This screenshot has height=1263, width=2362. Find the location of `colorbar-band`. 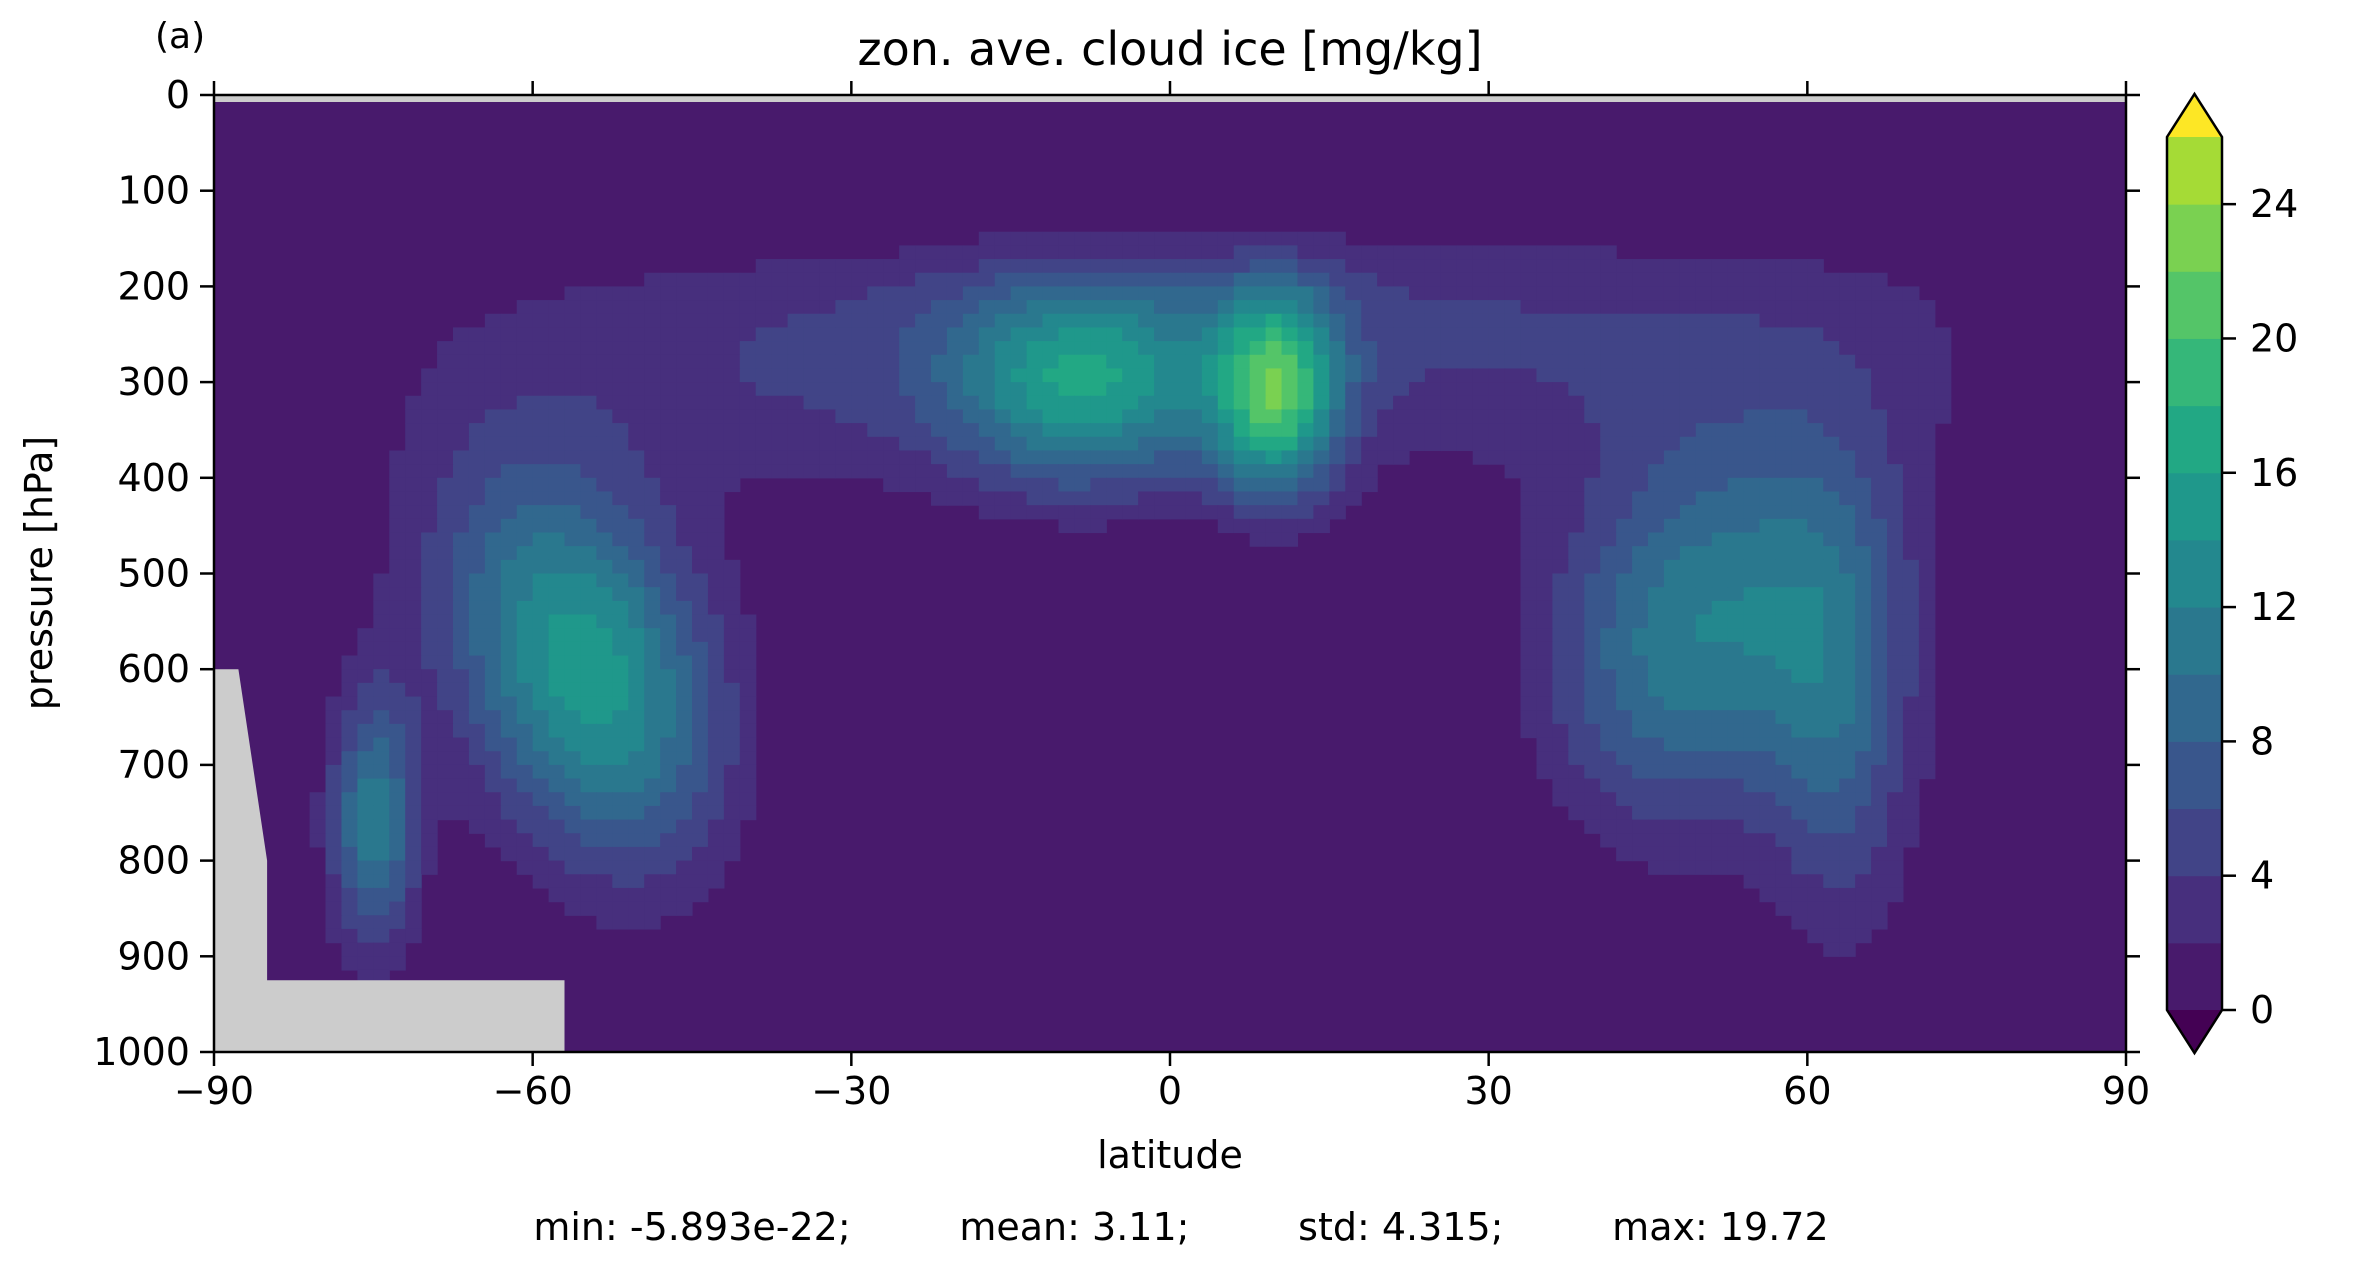

colorbar-band is located at coordinates (2194, 708).